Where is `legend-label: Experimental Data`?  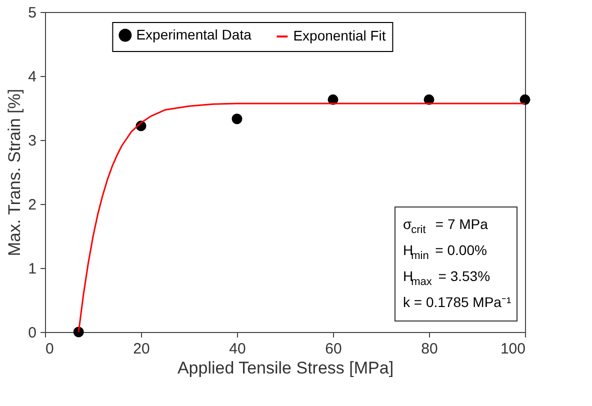
legend-label: Experimental Data is located at coordinates (194, 34).